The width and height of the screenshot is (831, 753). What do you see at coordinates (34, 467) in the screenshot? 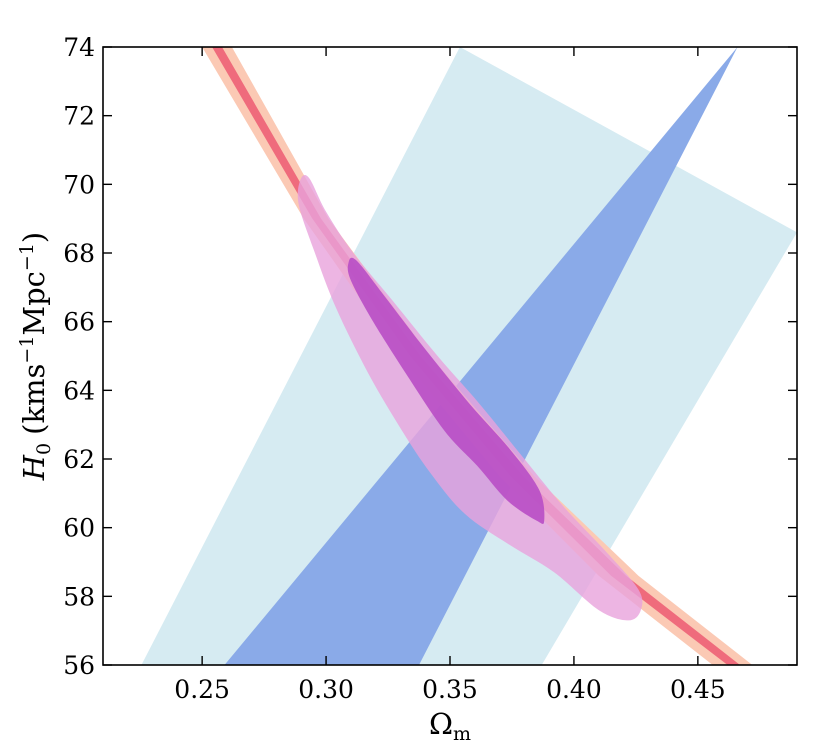
I see `y-axis-label-symbol: H` at bounding box center [34, 467].